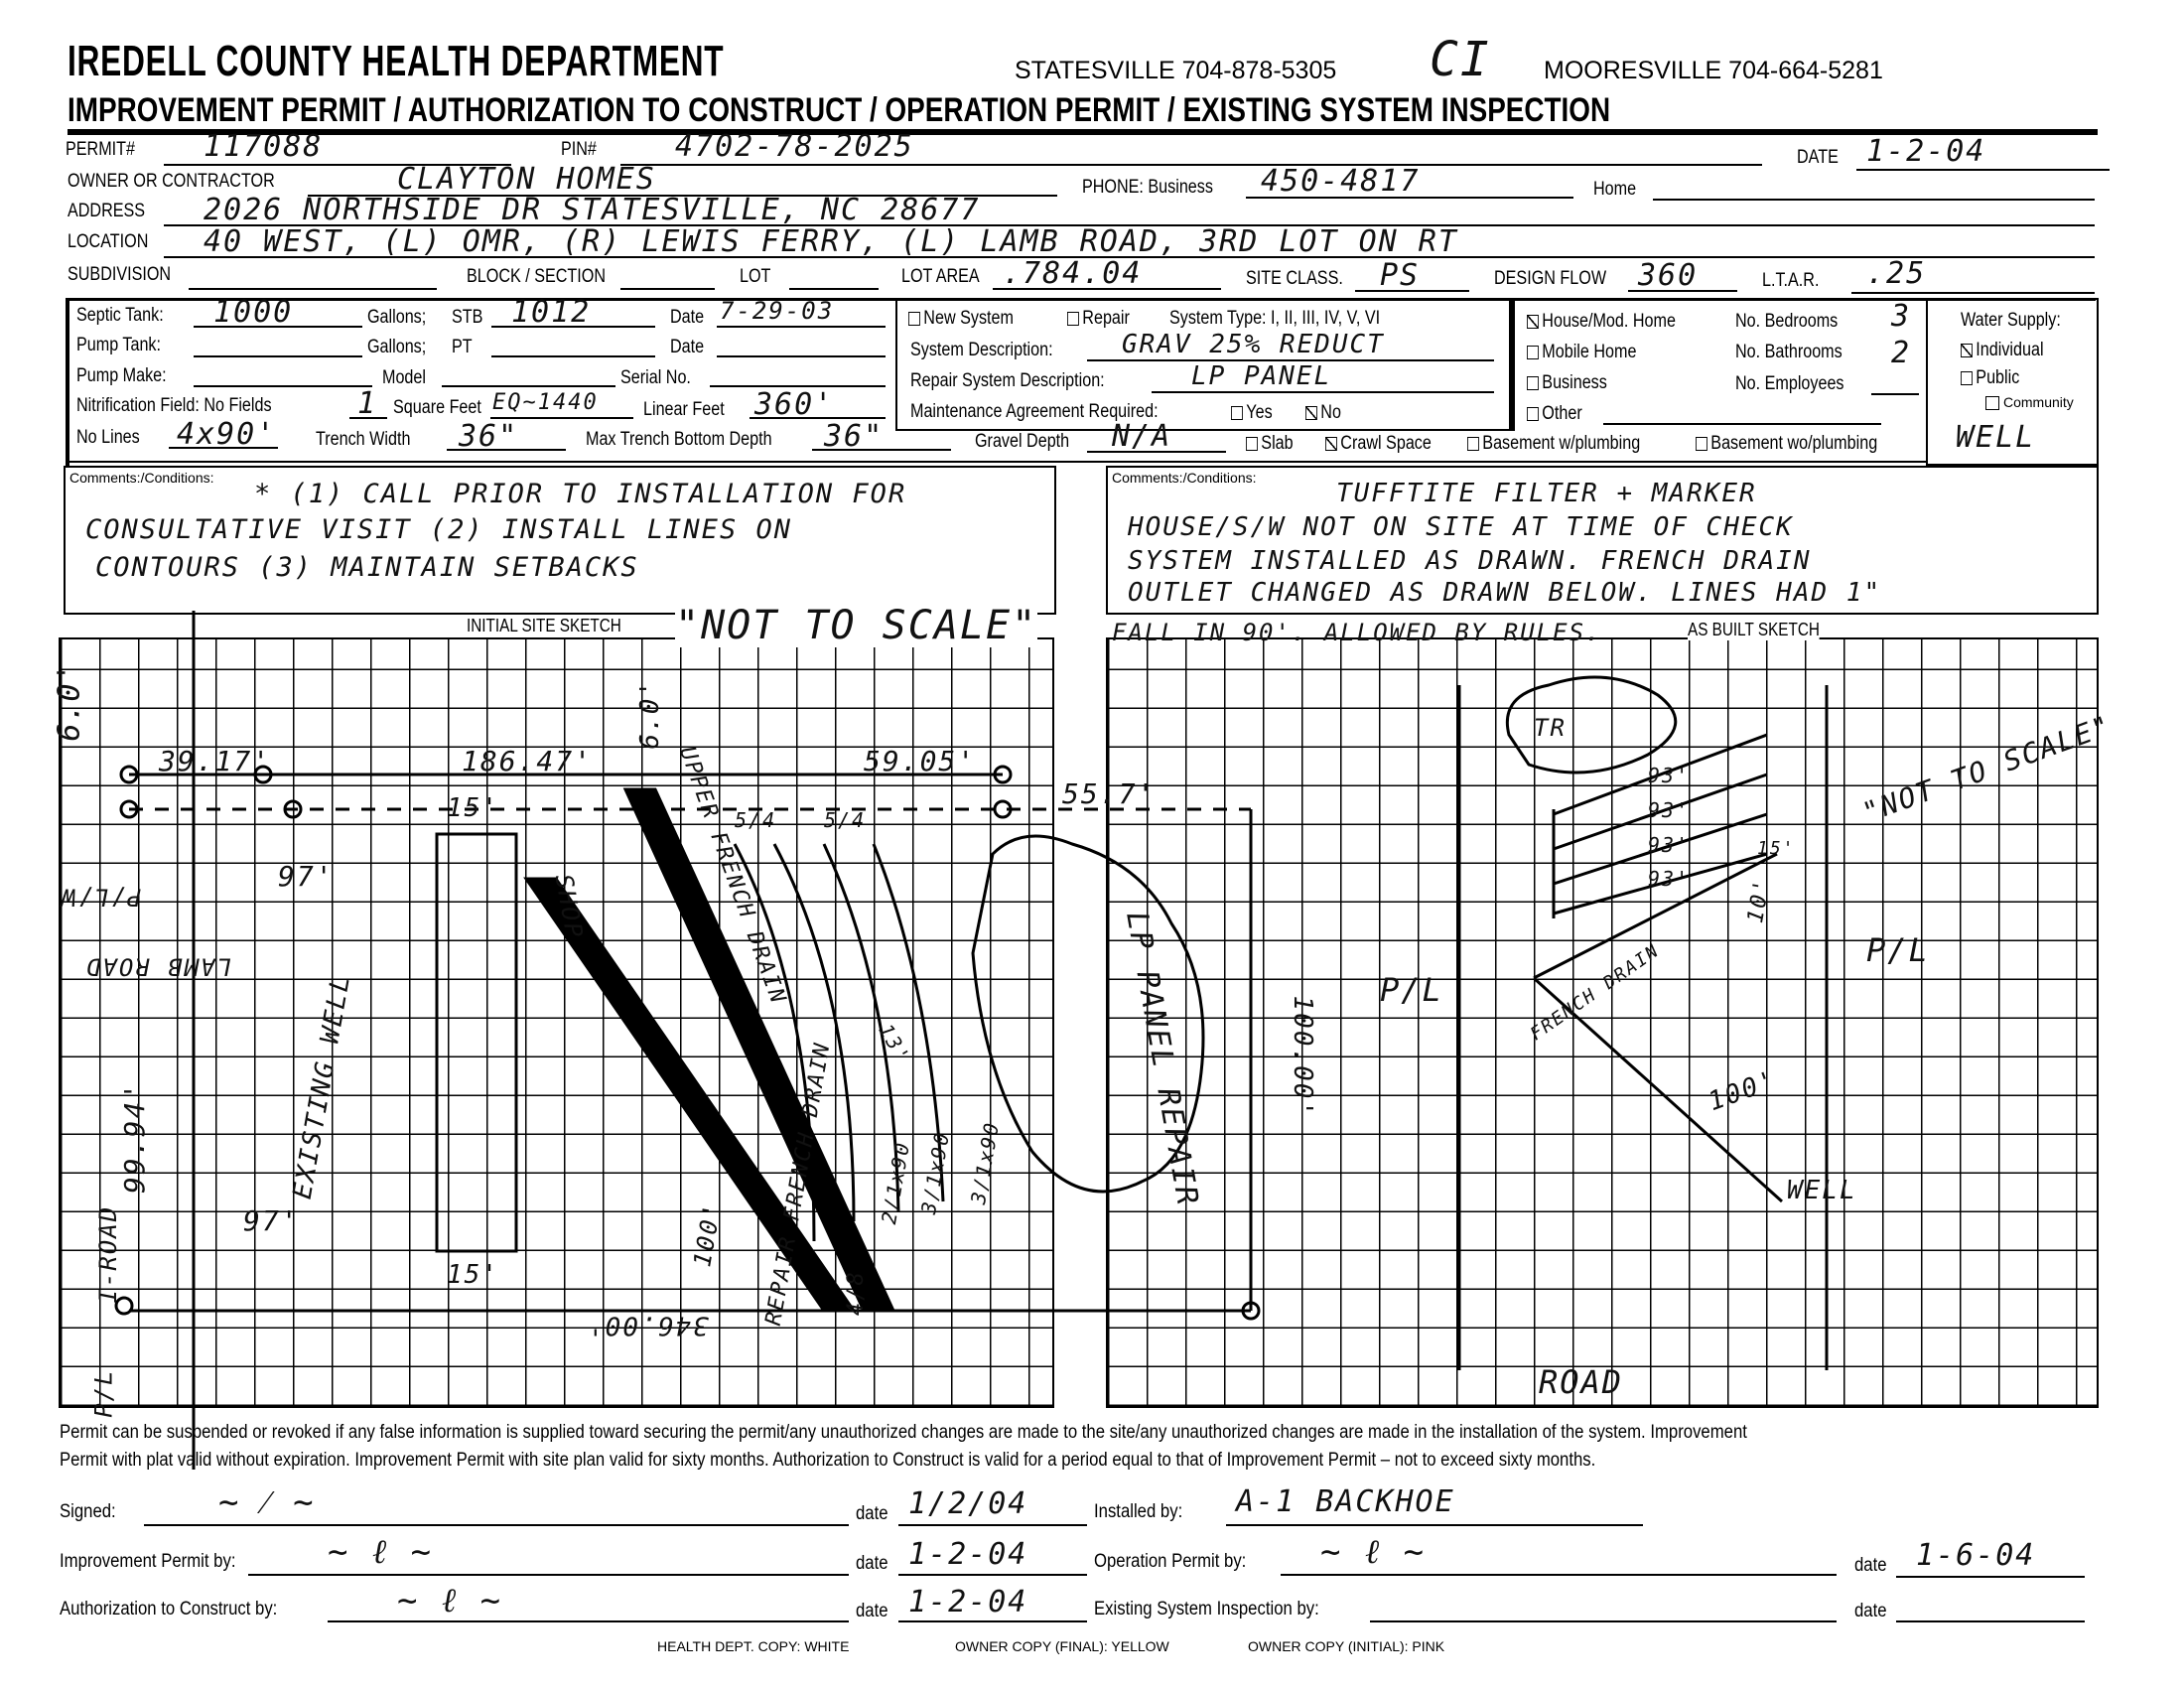  I want to click on maintenance-yes-checkbox: Yes, so click(1252, 413).